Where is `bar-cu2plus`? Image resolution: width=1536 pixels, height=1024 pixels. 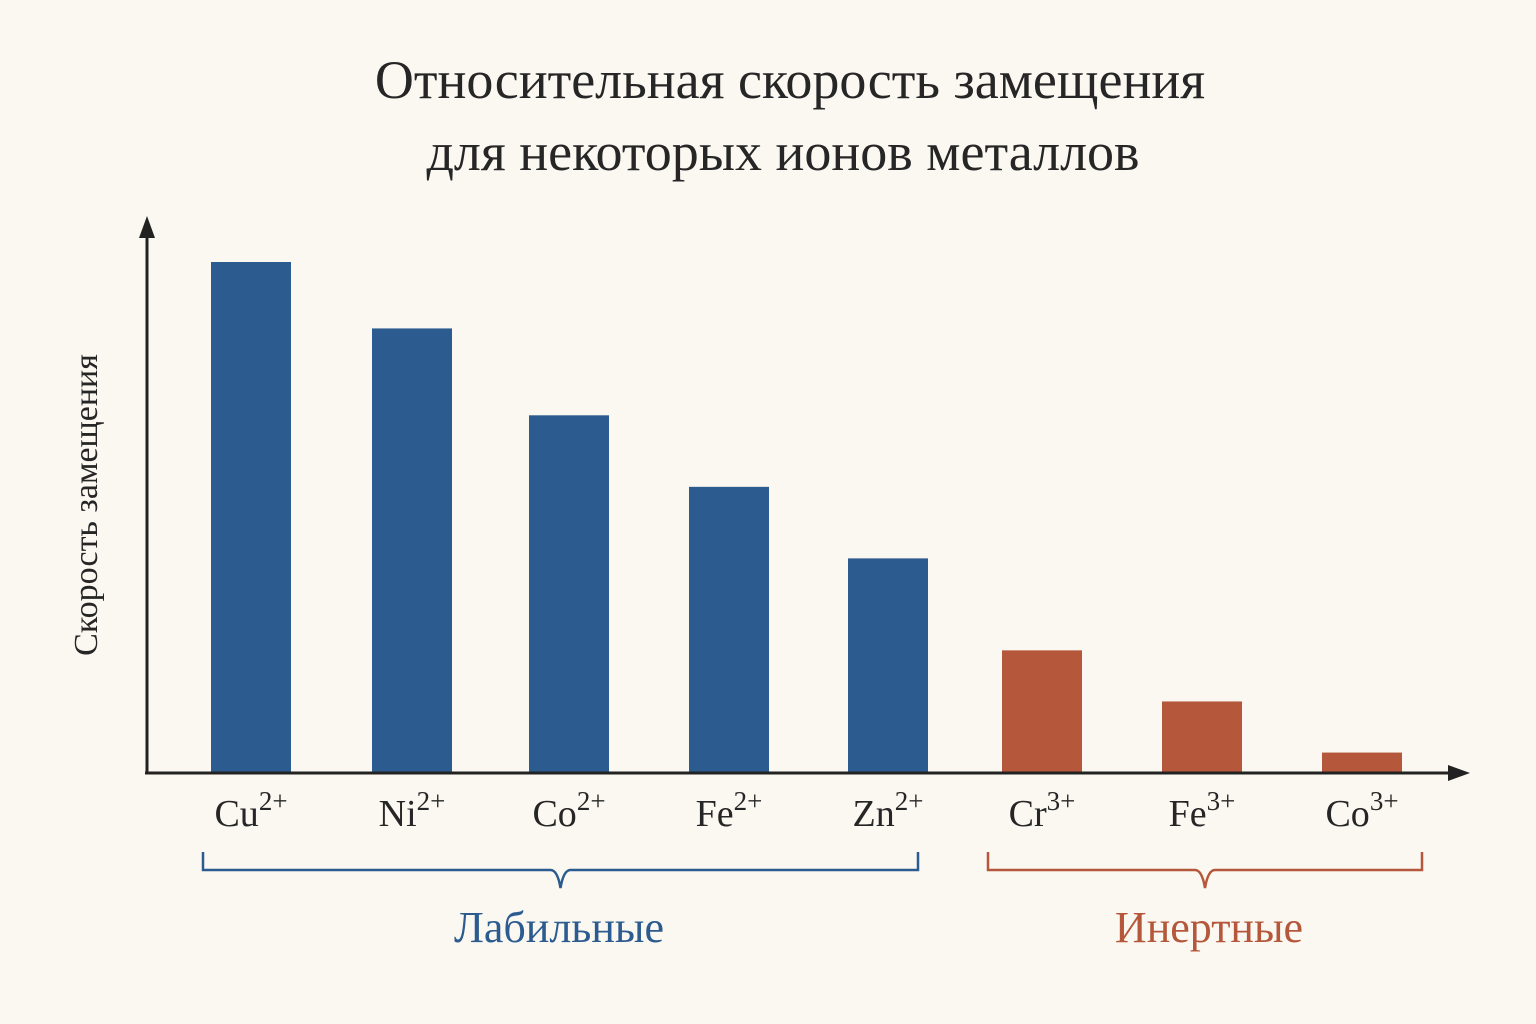
bar-cu2plus is located at coordinates (251, 517).